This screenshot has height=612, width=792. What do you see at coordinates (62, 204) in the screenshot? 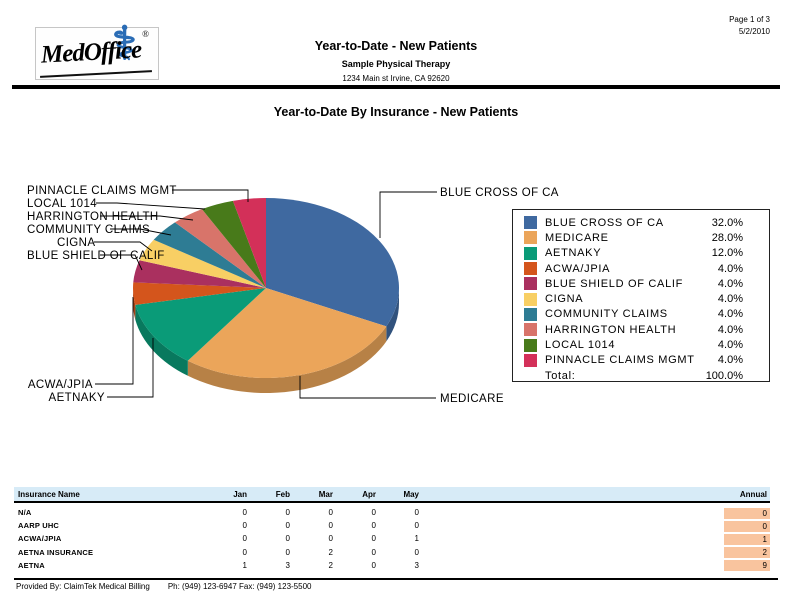
I see `callout-label-local-1014: LOCAL 1014` at bounding box center [62, 204].